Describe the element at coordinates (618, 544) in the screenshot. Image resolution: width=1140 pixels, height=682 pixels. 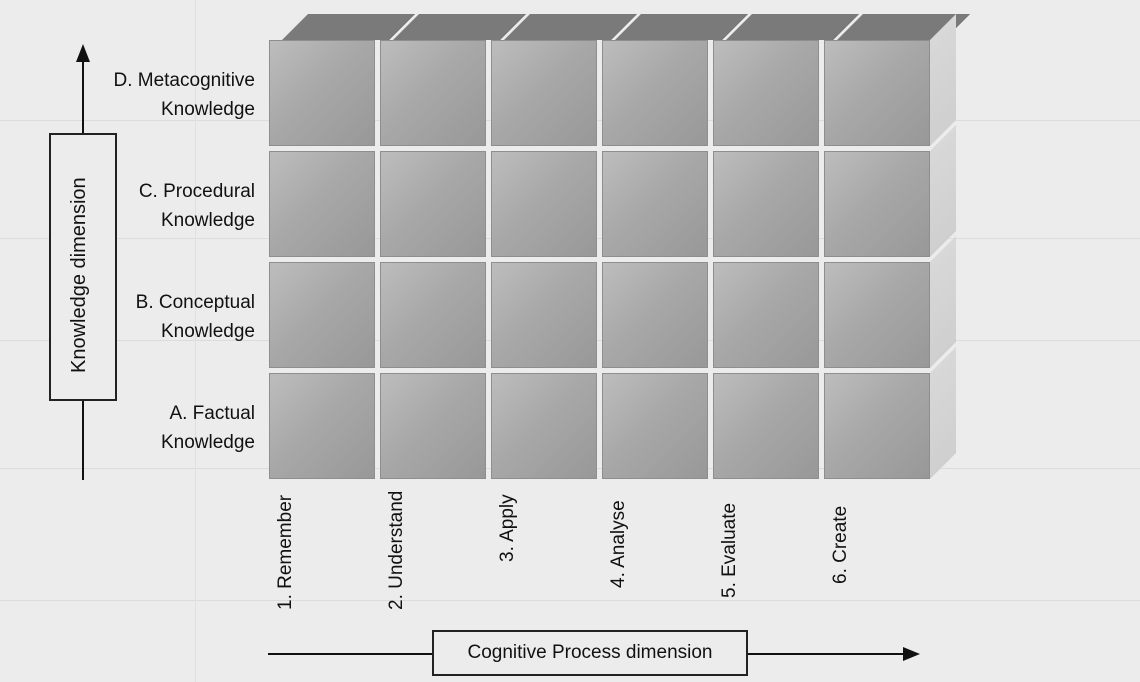
I see `column-label-analyse: 4. Analyse` at that location.